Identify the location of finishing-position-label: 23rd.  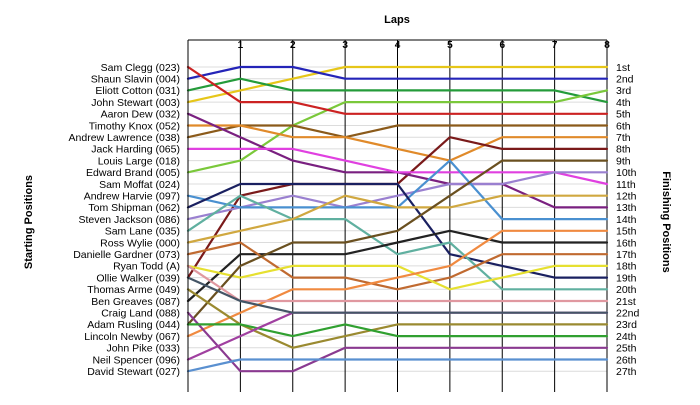
(626, 325).